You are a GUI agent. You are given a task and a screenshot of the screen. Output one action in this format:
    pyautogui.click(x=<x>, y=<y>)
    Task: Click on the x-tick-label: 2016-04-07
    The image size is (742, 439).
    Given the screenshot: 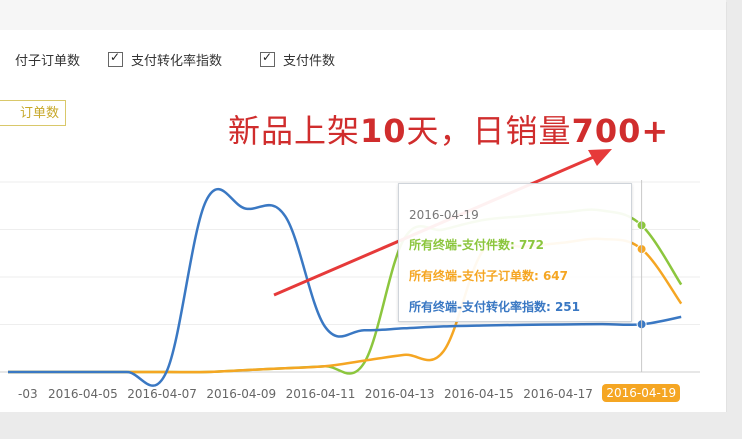 What is the action you would take?
    pyautogui.click(x=162, y=394)
    